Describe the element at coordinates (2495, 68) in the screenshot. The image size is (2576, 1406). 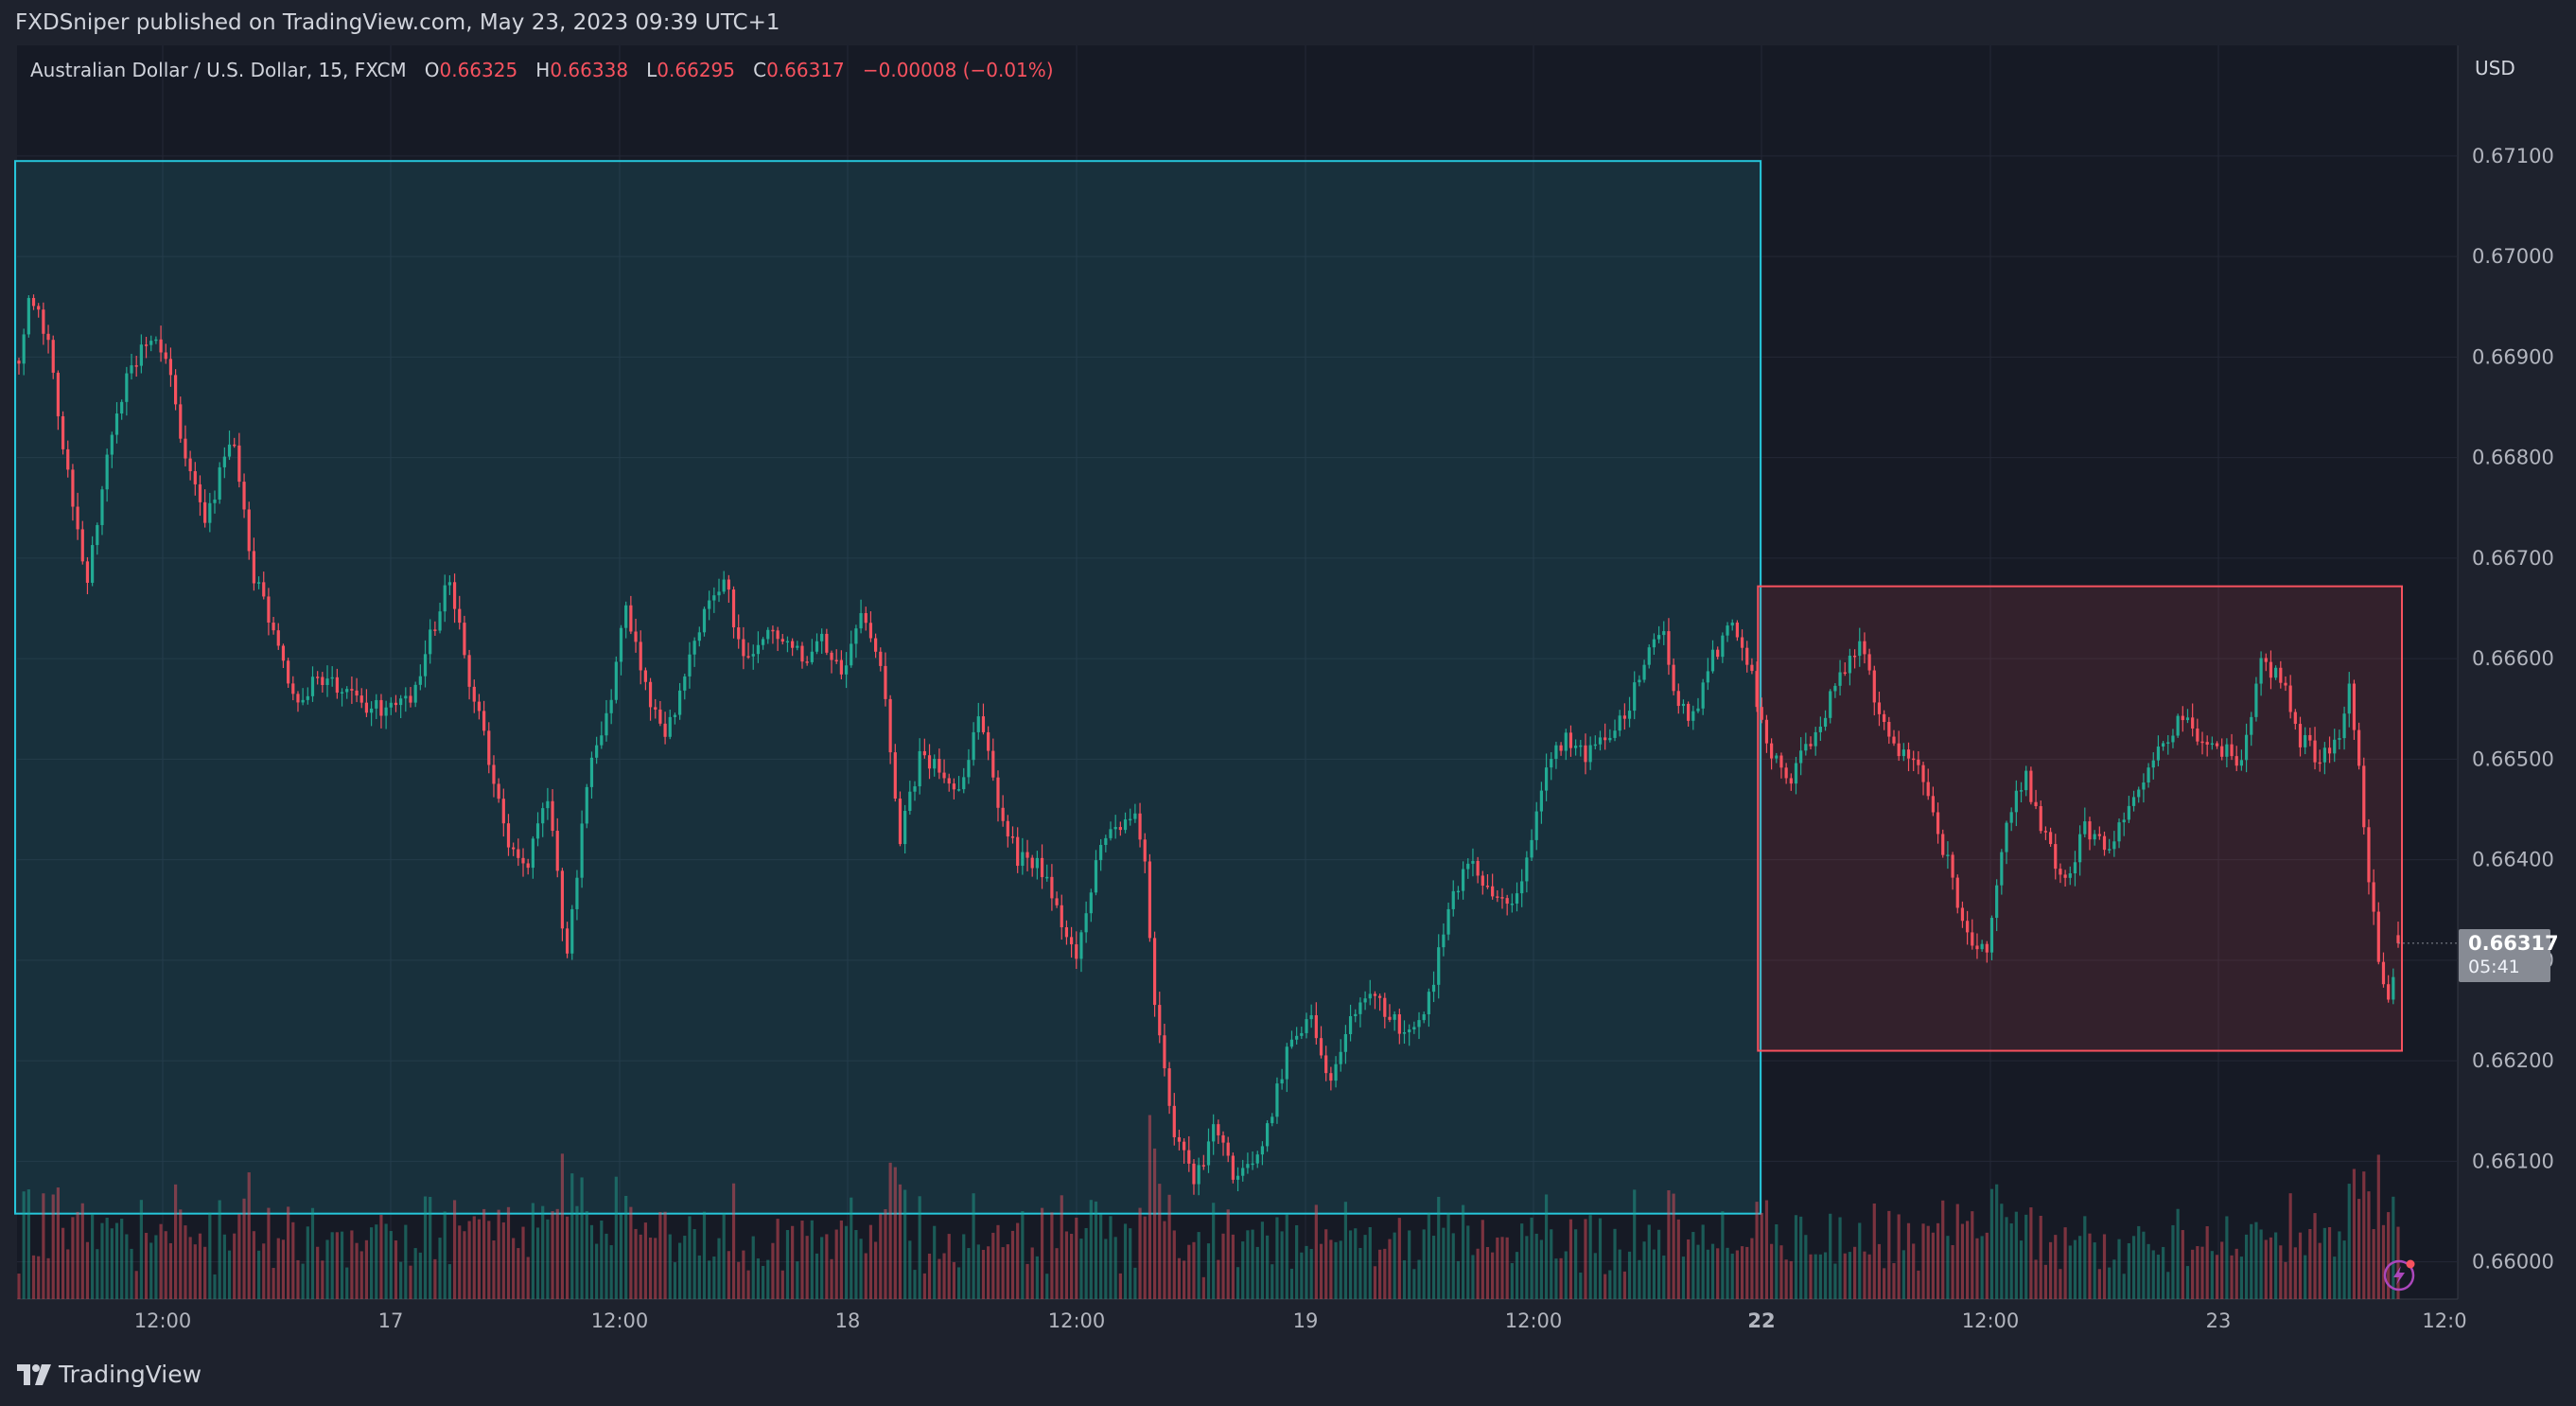
I see `currency-label: USD` at that location.